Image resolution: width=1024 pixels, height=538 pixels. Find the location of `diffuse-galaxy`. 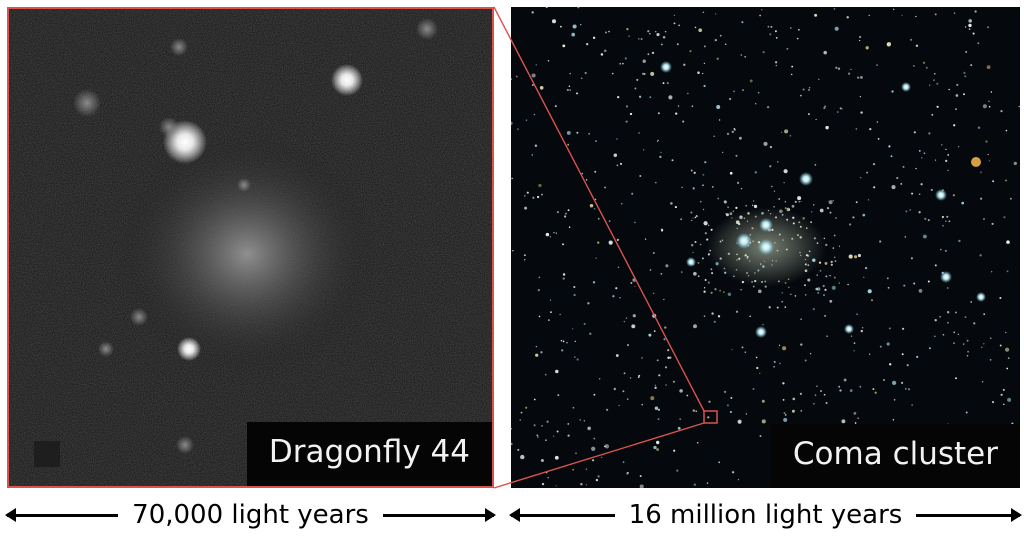

diffuse-galaxy is located at coordinates (247, 254).